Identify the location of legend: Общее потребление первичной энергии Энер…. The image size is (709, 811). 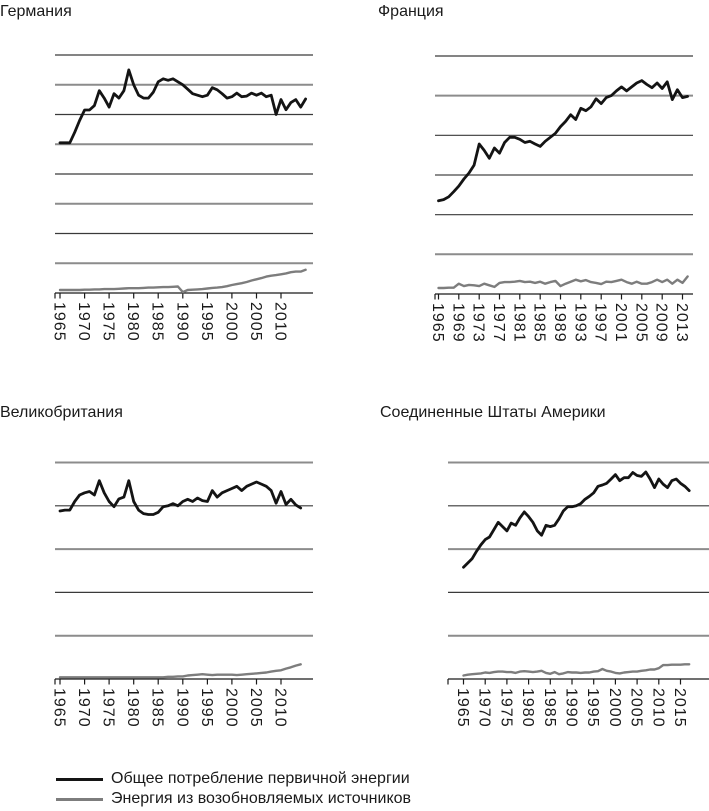
(233, 789).